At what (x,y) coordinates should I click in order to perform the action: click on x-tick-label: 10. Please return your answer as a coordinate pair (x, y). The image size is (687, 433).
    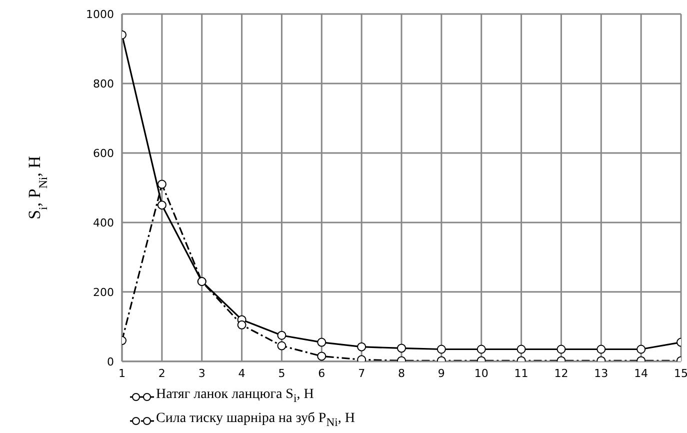
    Looking at the image, I should click on (481, 373).